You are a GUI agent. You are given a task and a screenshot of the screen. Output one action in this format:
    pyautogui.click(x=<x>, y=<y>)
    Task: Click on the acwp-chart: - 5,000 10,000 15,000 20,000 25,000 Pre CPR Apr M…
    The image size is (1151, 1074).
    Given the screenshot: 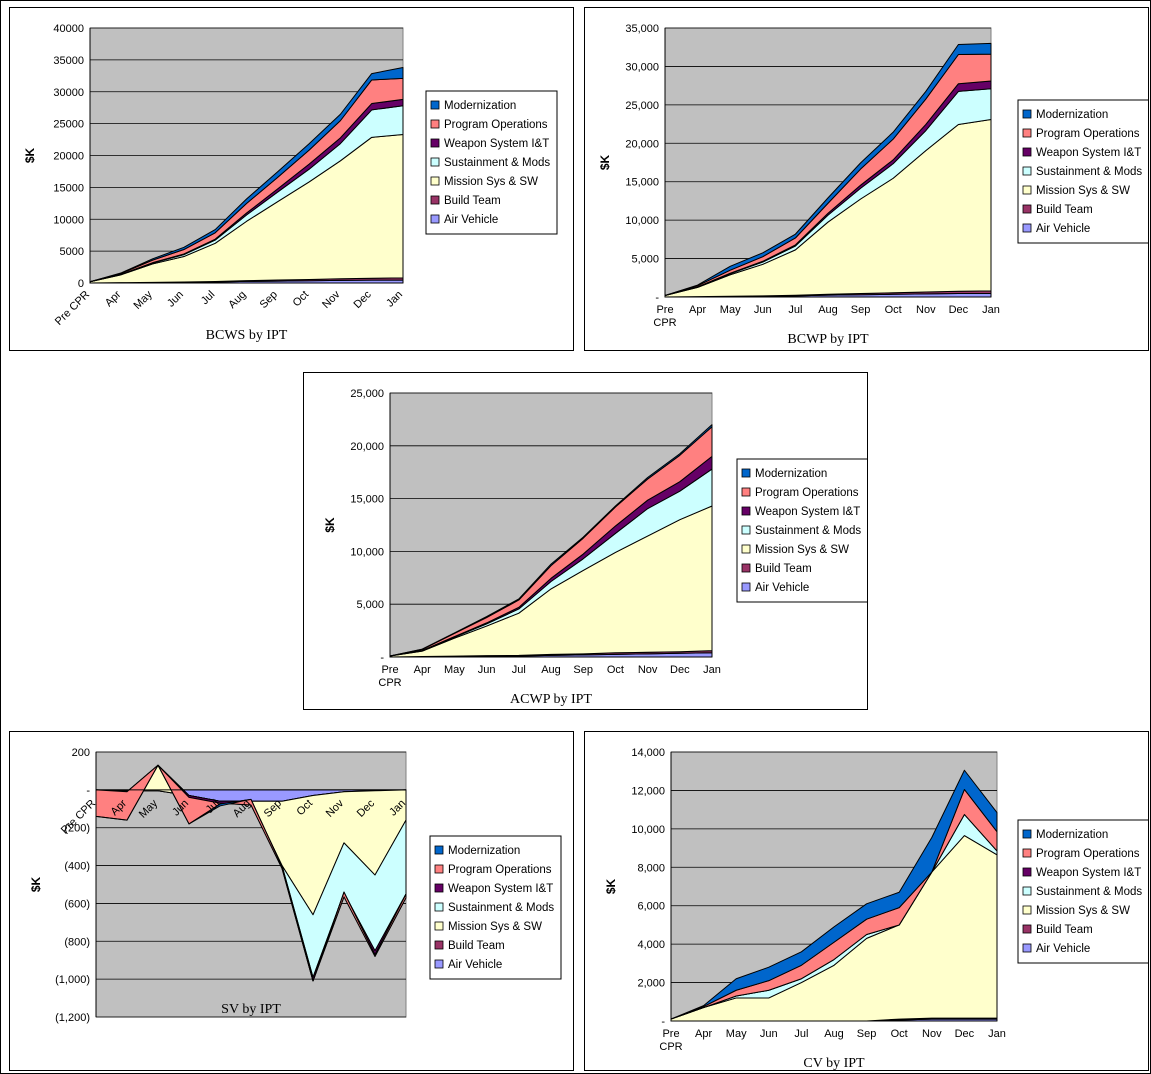 What is the action you would take?
    pyautogui.click(x=595, y=547)
    